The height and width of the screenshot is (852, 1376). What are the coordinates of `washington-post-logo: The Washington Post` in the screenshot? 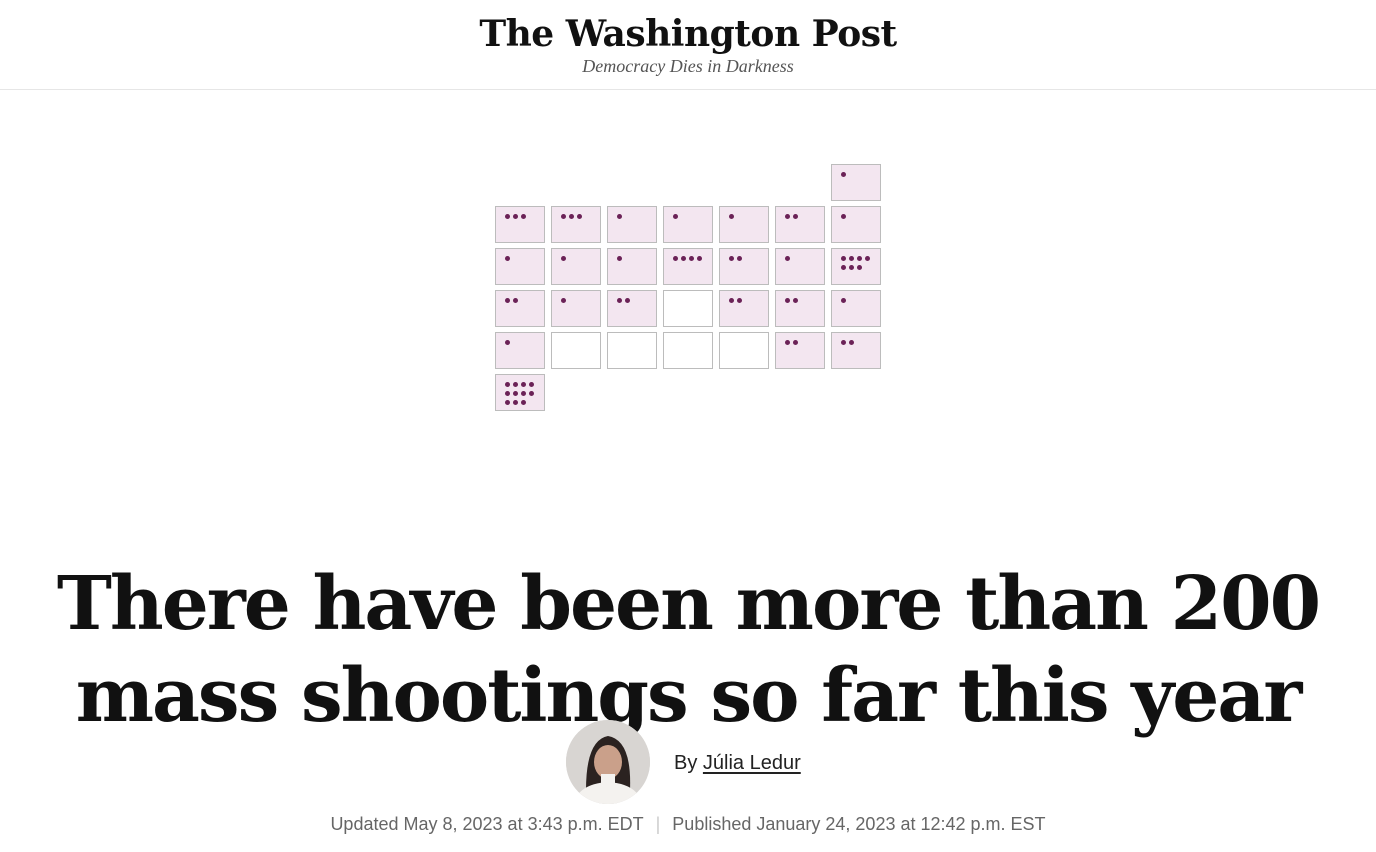 It's located at (688, 34).